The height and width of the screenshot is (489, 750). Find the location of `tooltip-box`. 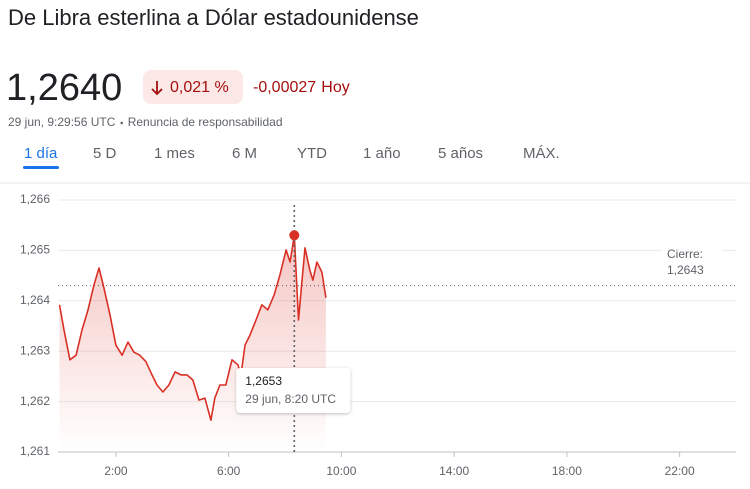

tooltip-box is located at coordinates (293, 390).